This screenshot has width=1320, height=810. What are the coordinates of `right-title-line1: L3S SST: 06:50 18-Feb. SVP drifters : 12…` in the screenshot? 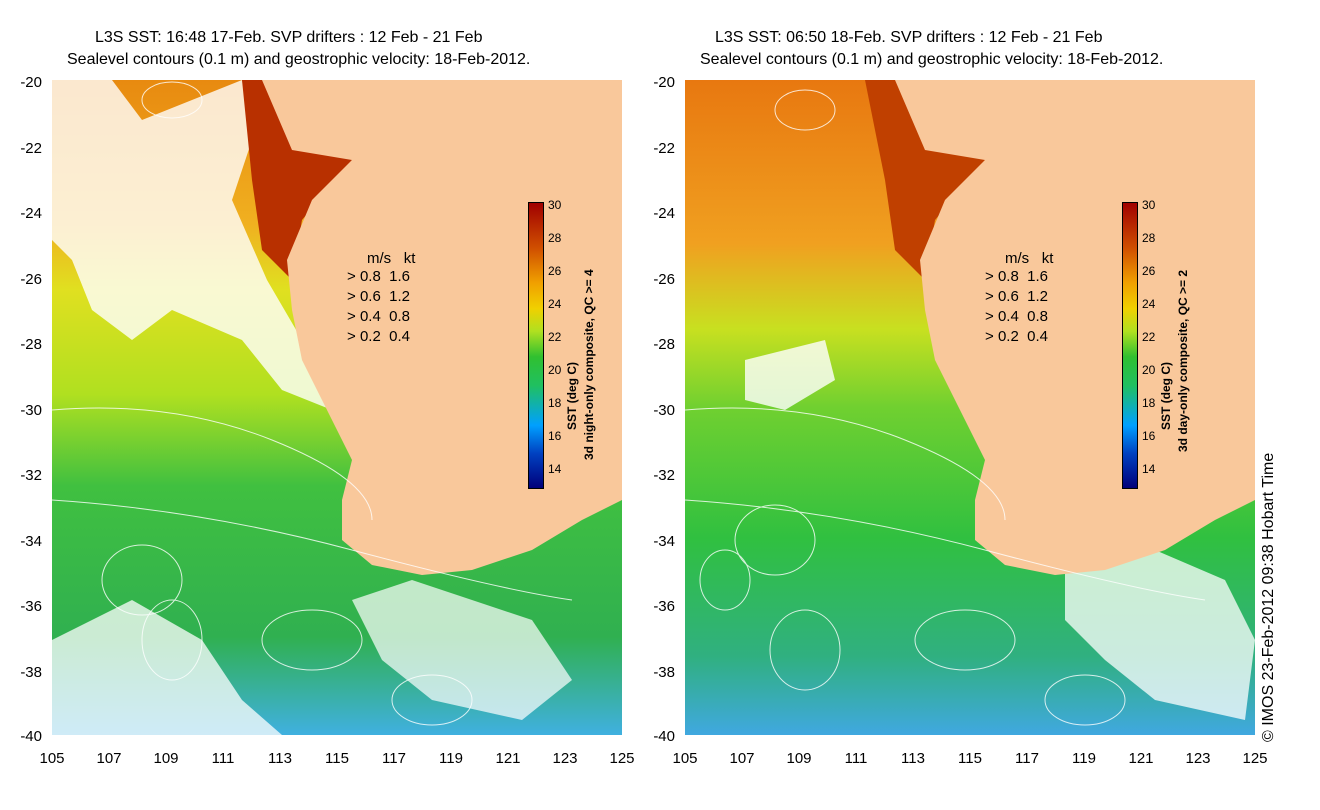 It's located at (909, 37).